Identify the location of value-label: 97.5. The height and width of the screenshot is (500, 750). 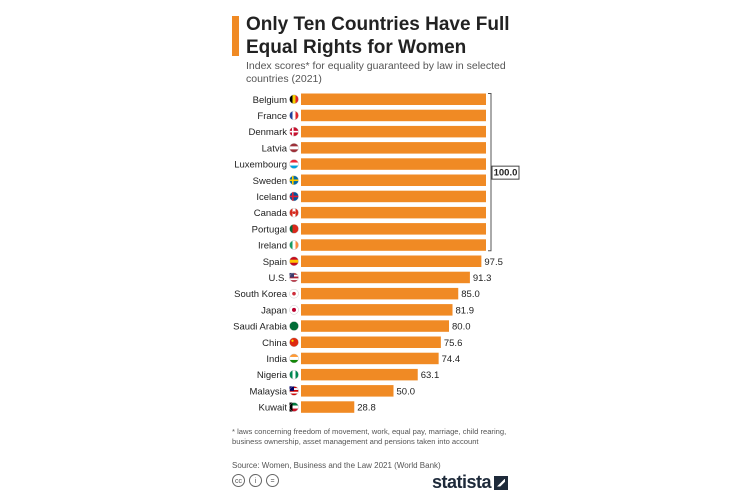
(493, 262).